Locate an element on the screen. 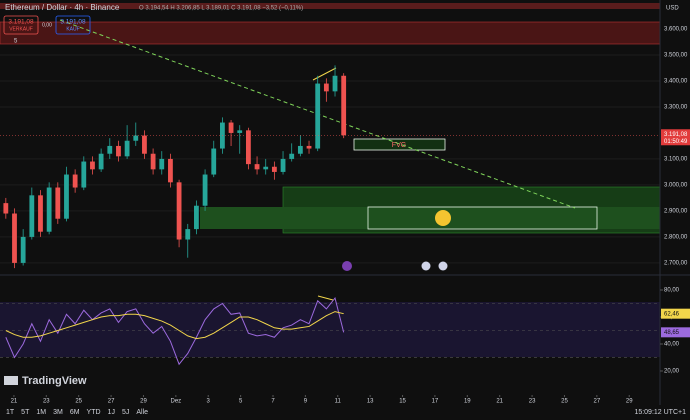  fvg-box is located at coordinates (399, 144).